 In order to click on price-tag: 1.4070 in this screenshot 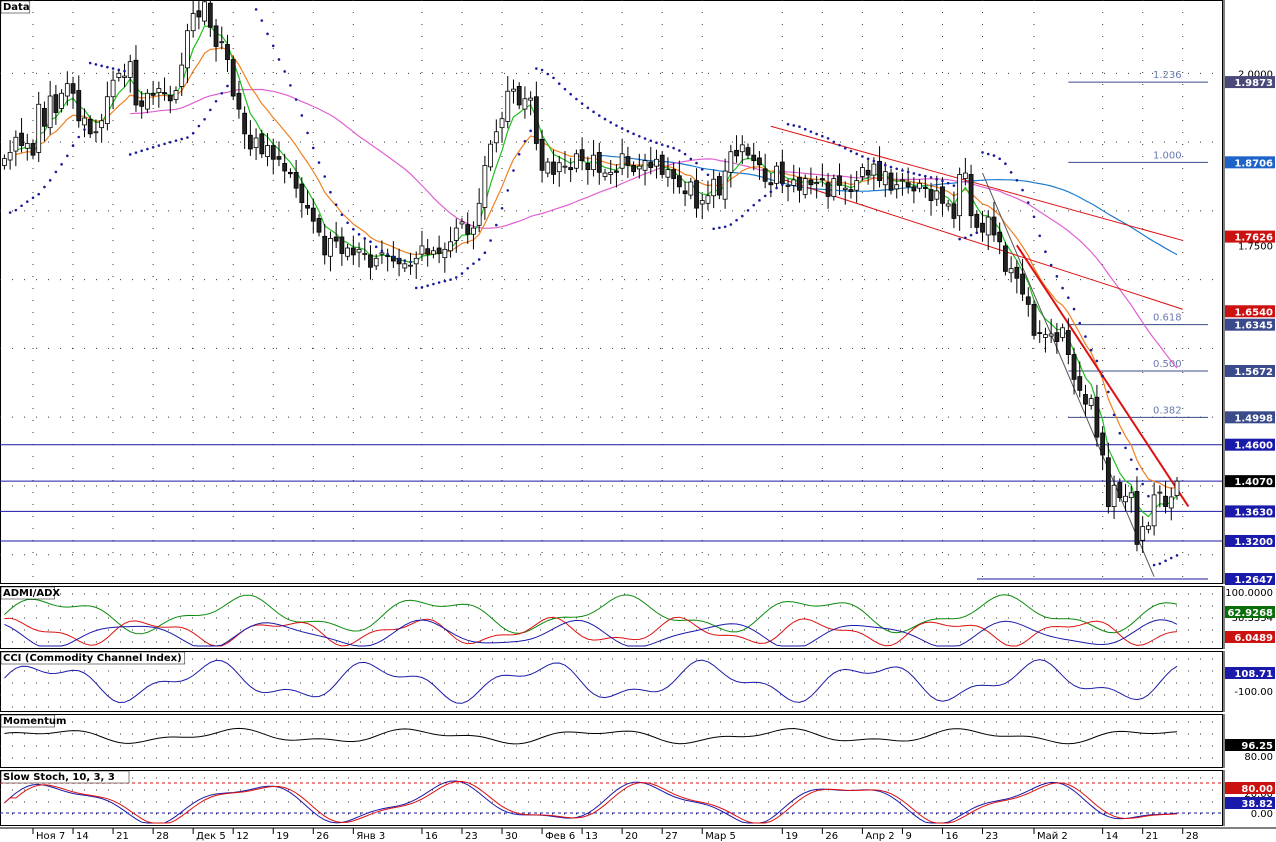, I will do `click(1250, 481)`.